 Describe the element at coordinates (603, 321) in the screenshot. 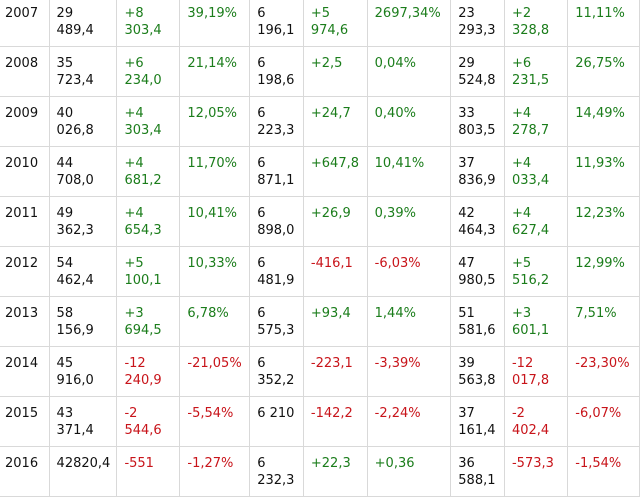

I see `table-cell: 7,51%` at that location.